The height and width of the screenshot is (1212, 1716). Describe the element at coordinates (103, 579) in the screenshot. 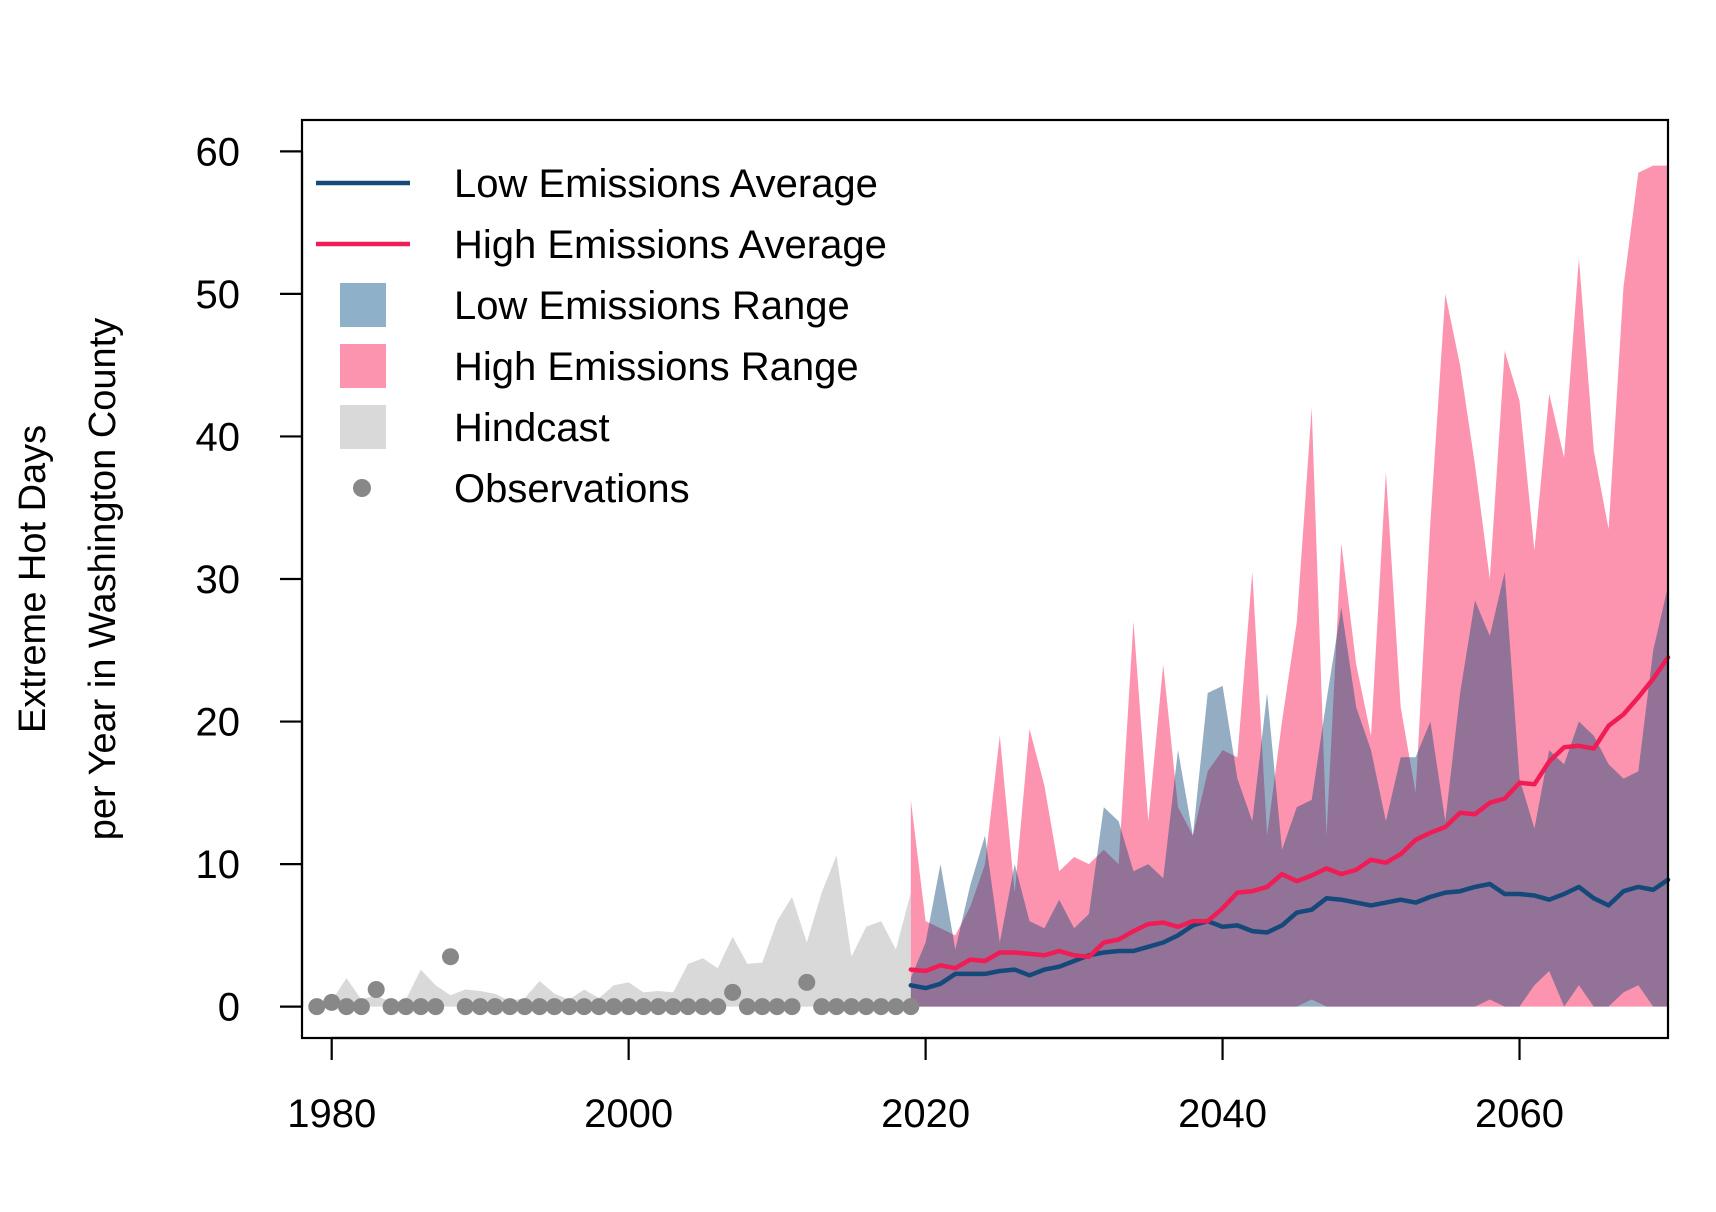

I see `y-axis-title-line-2: per Year in Washington County` at that location.